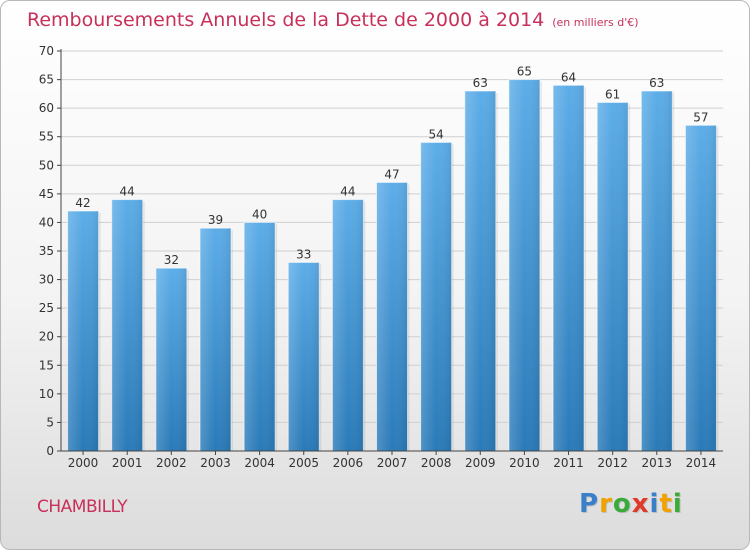  I want to click on bar-value-label: 32, so click(171, 260).